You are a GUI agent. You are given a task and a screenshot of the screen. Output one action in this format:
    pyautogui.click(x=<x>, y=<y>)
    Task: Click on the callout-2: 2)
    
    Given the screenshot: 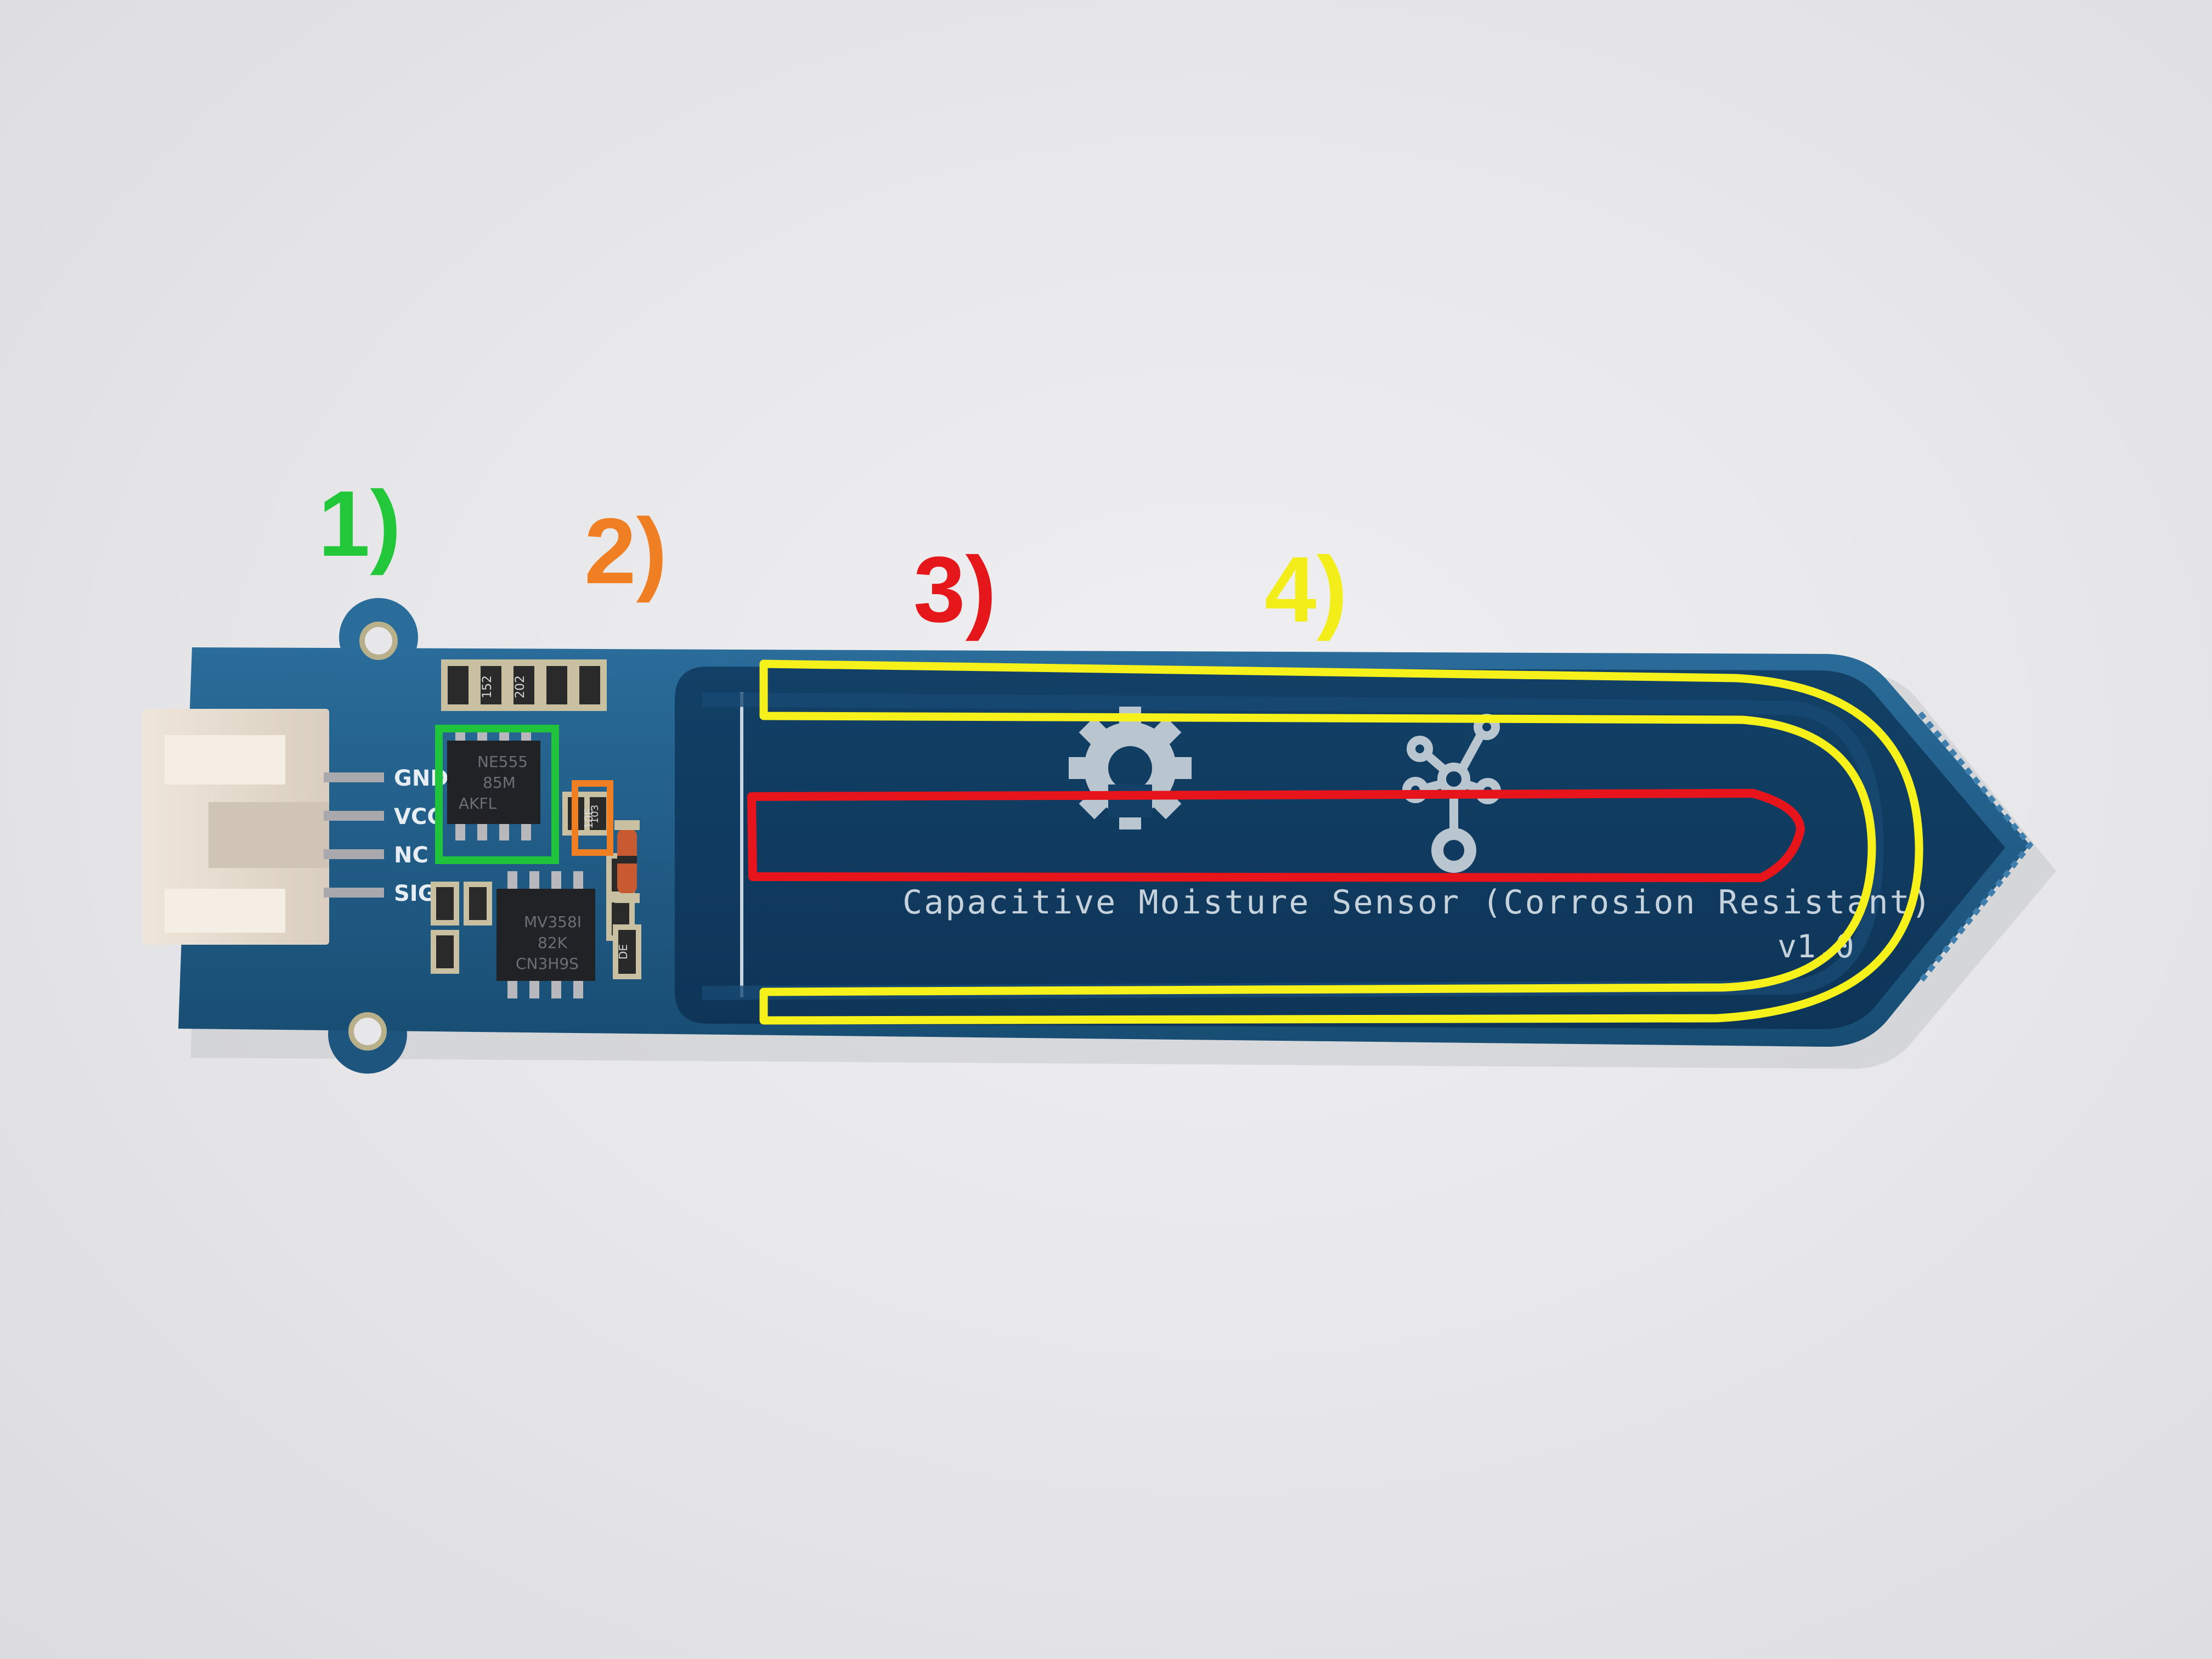 What is the action you would take?
    pyautogui.click(x=626, y=551)
    